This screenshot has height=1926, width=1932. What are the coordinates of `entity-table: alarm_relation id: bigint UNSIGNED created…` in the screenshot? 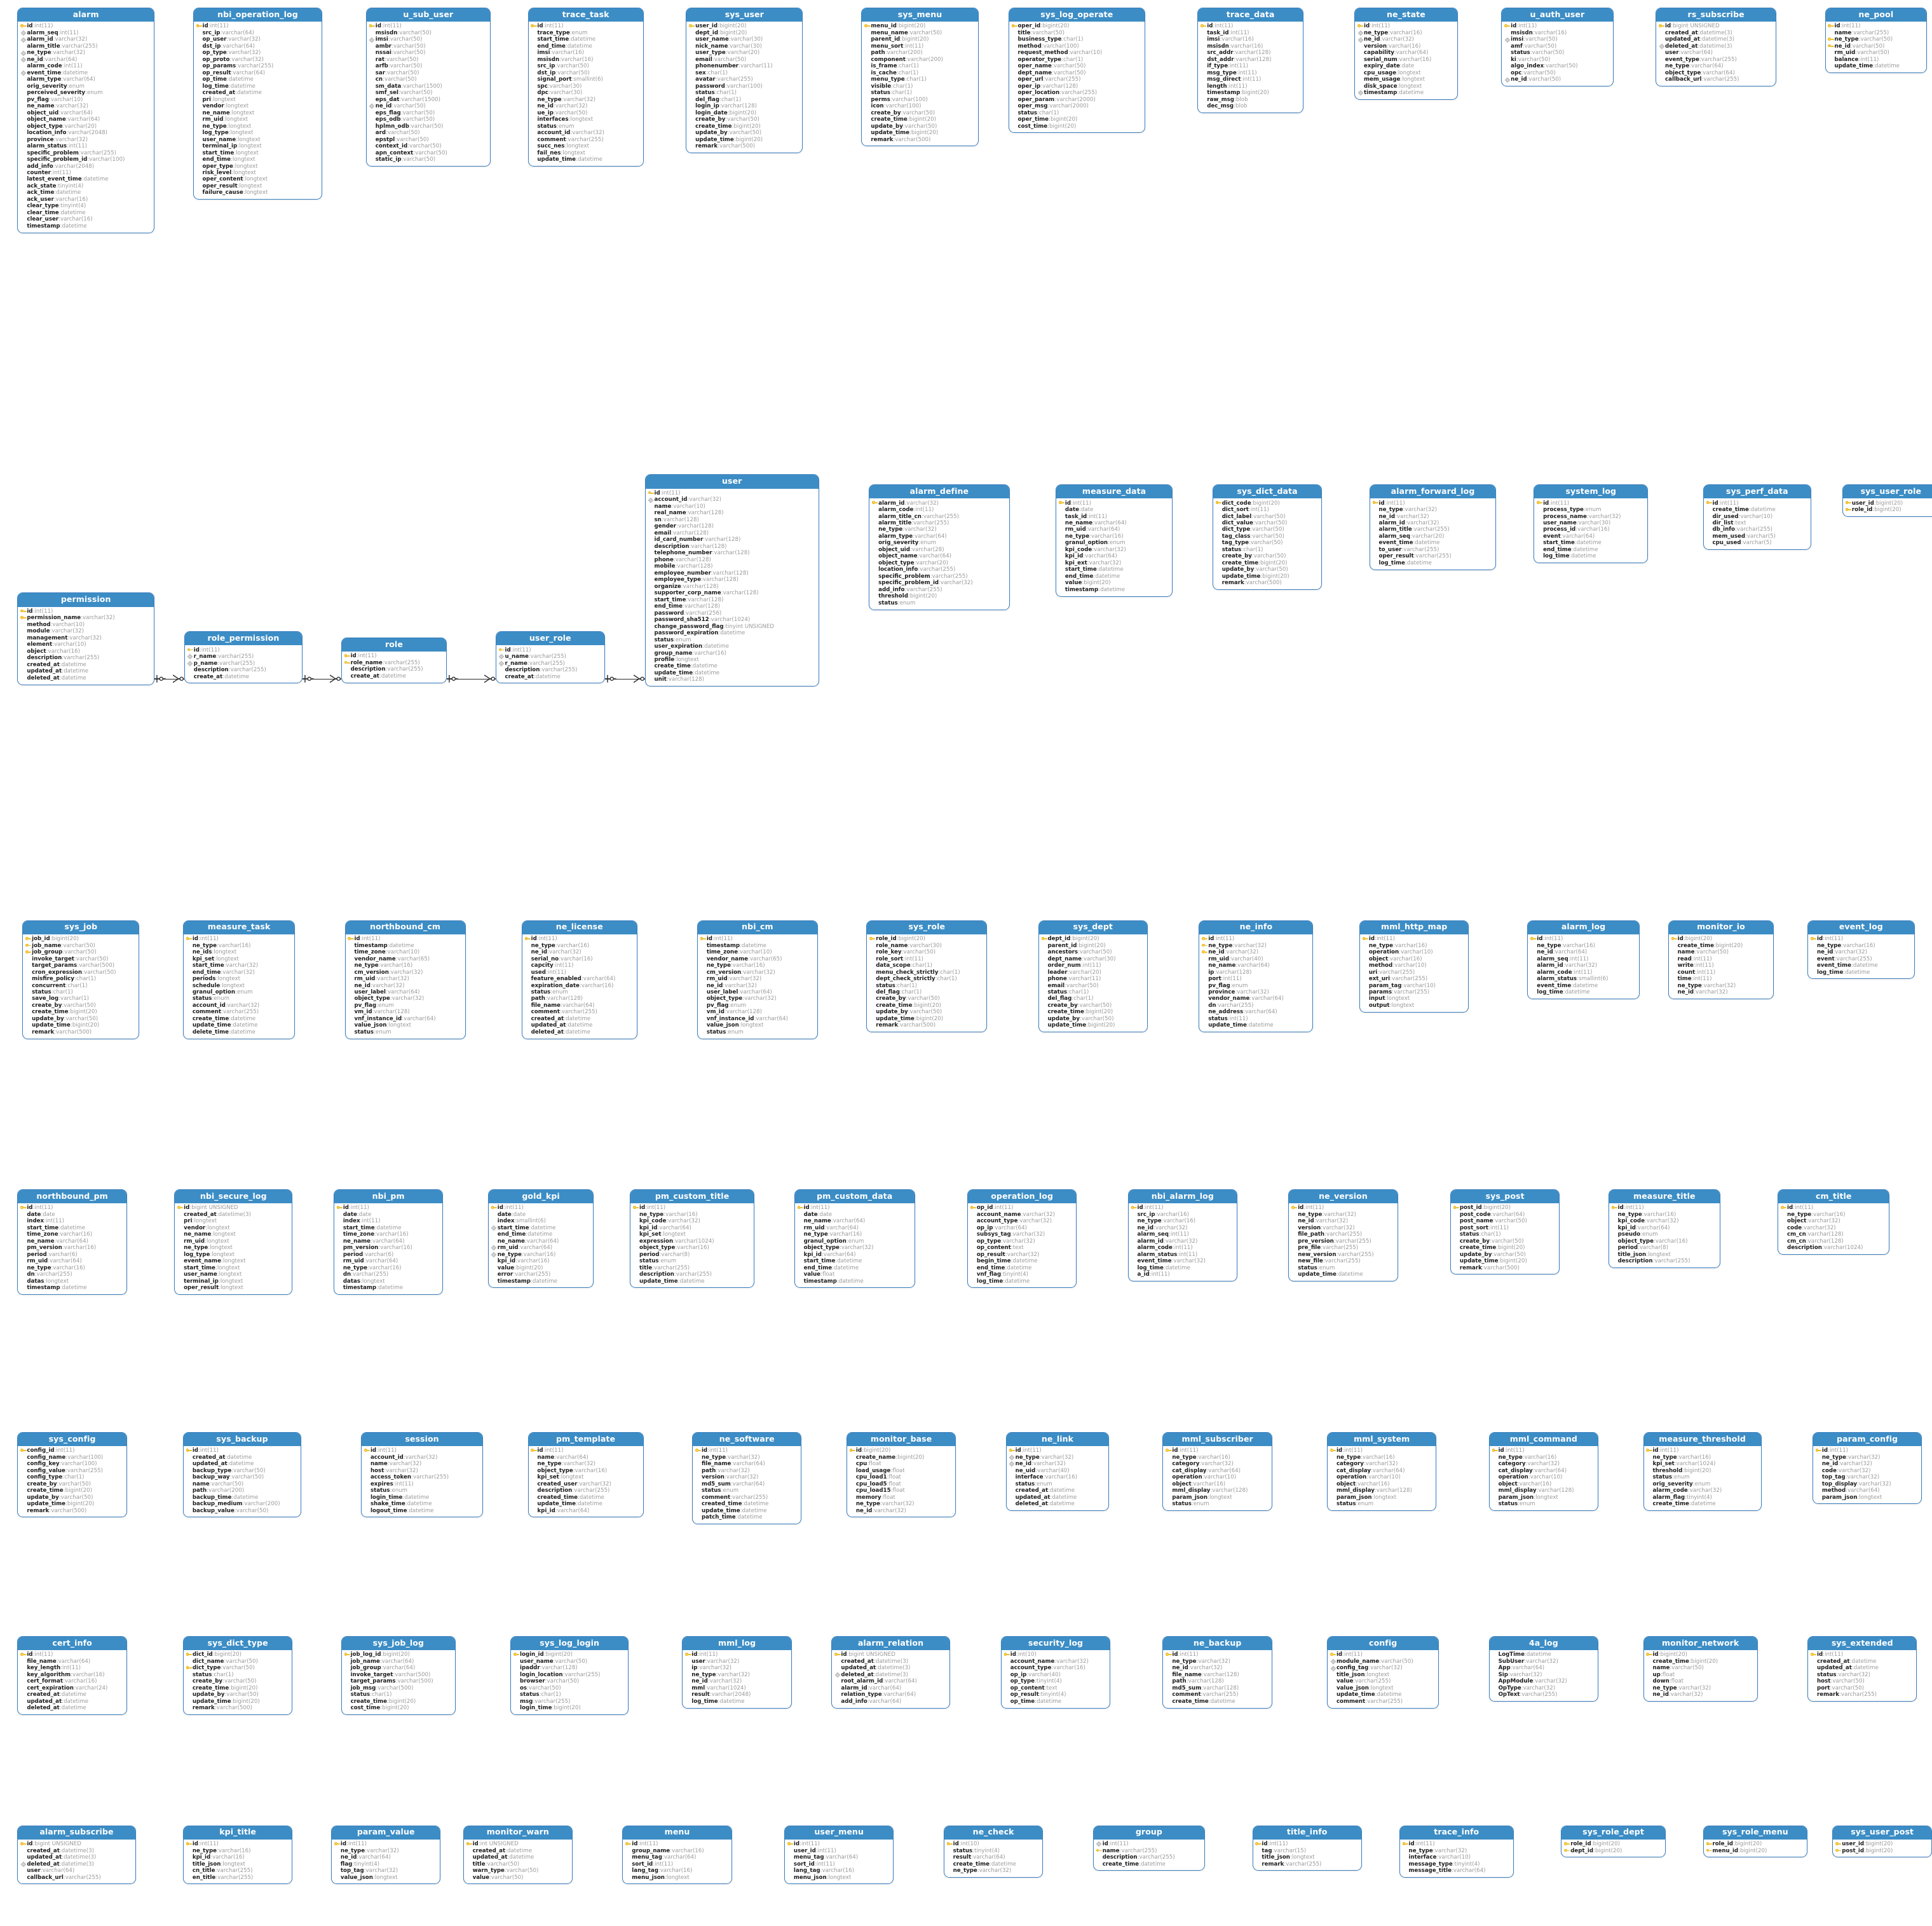 It's located at (890, 1672).